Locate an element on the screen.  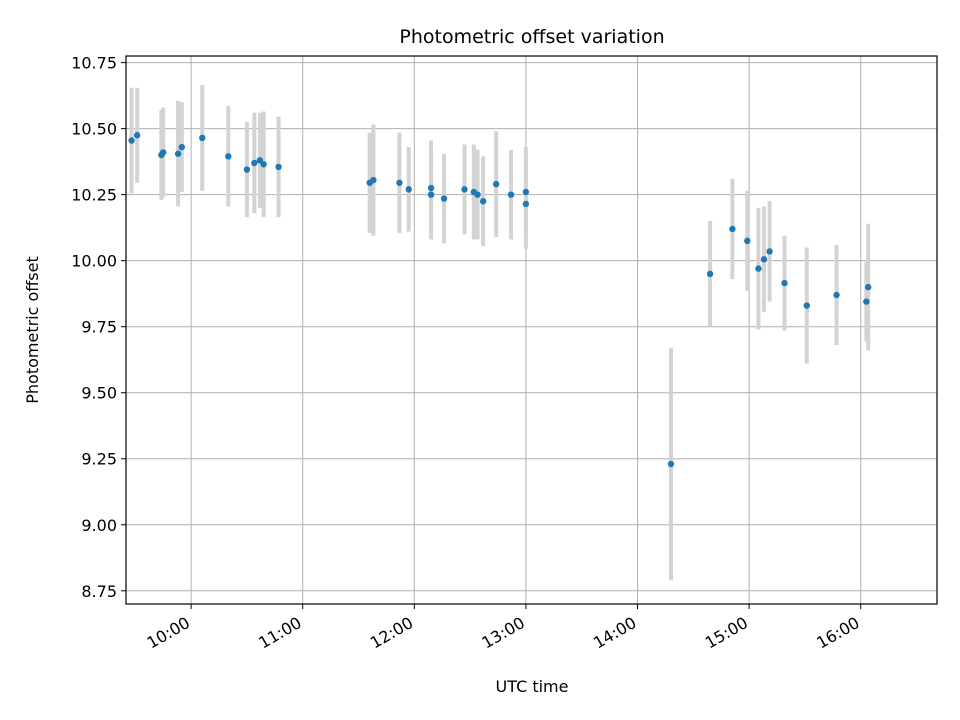
y-tick-label: 9.25 is located at coordinates (99, 459).